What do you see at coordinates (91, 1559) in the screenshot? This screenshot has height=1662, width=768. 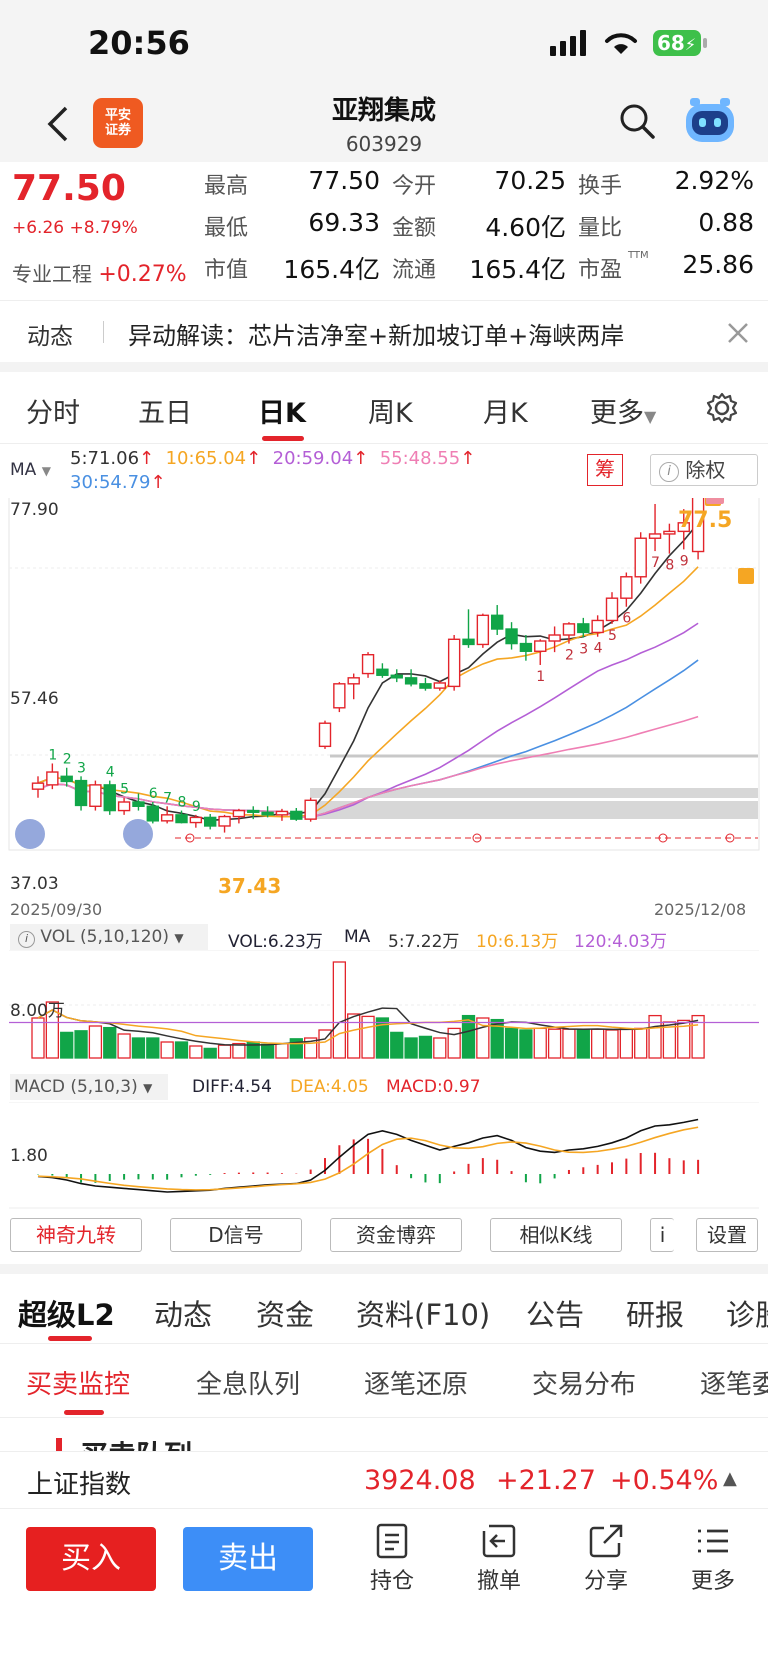 I see `buy-button: 买入` at bounding box center [91, 1559].